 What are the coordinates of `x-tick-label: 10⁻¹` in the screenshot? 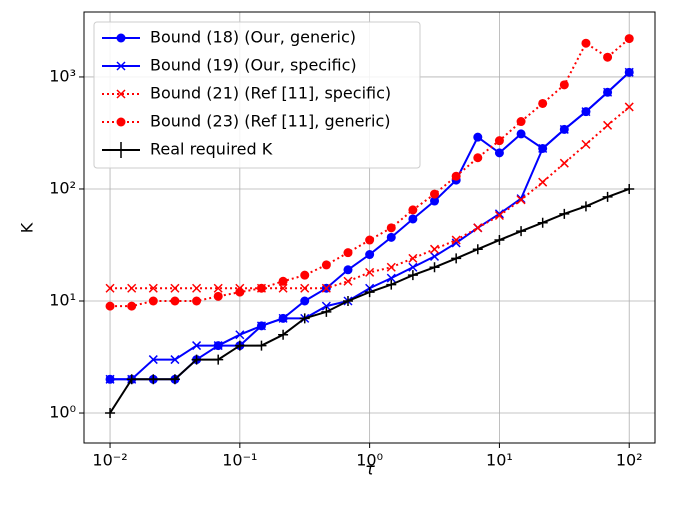 It's located at (239, 460).